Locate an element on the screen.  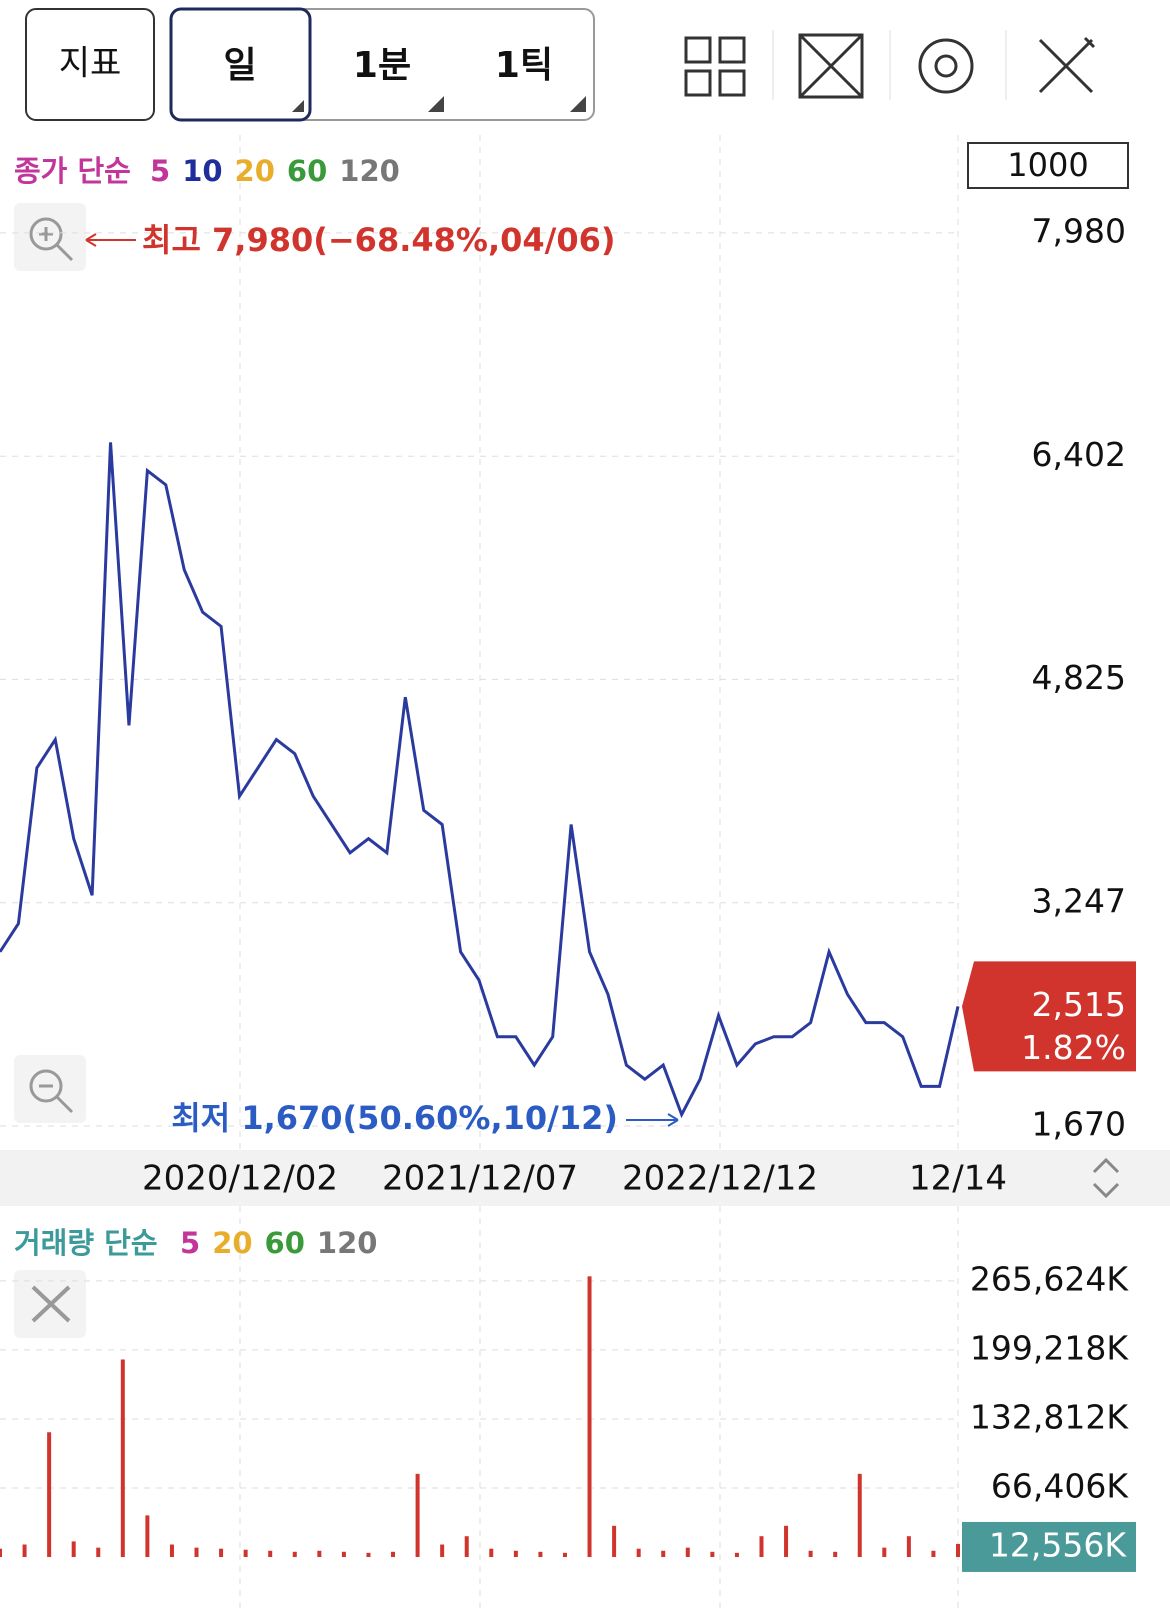
indicator-label: 지표 is located at coordinates (90, 64).